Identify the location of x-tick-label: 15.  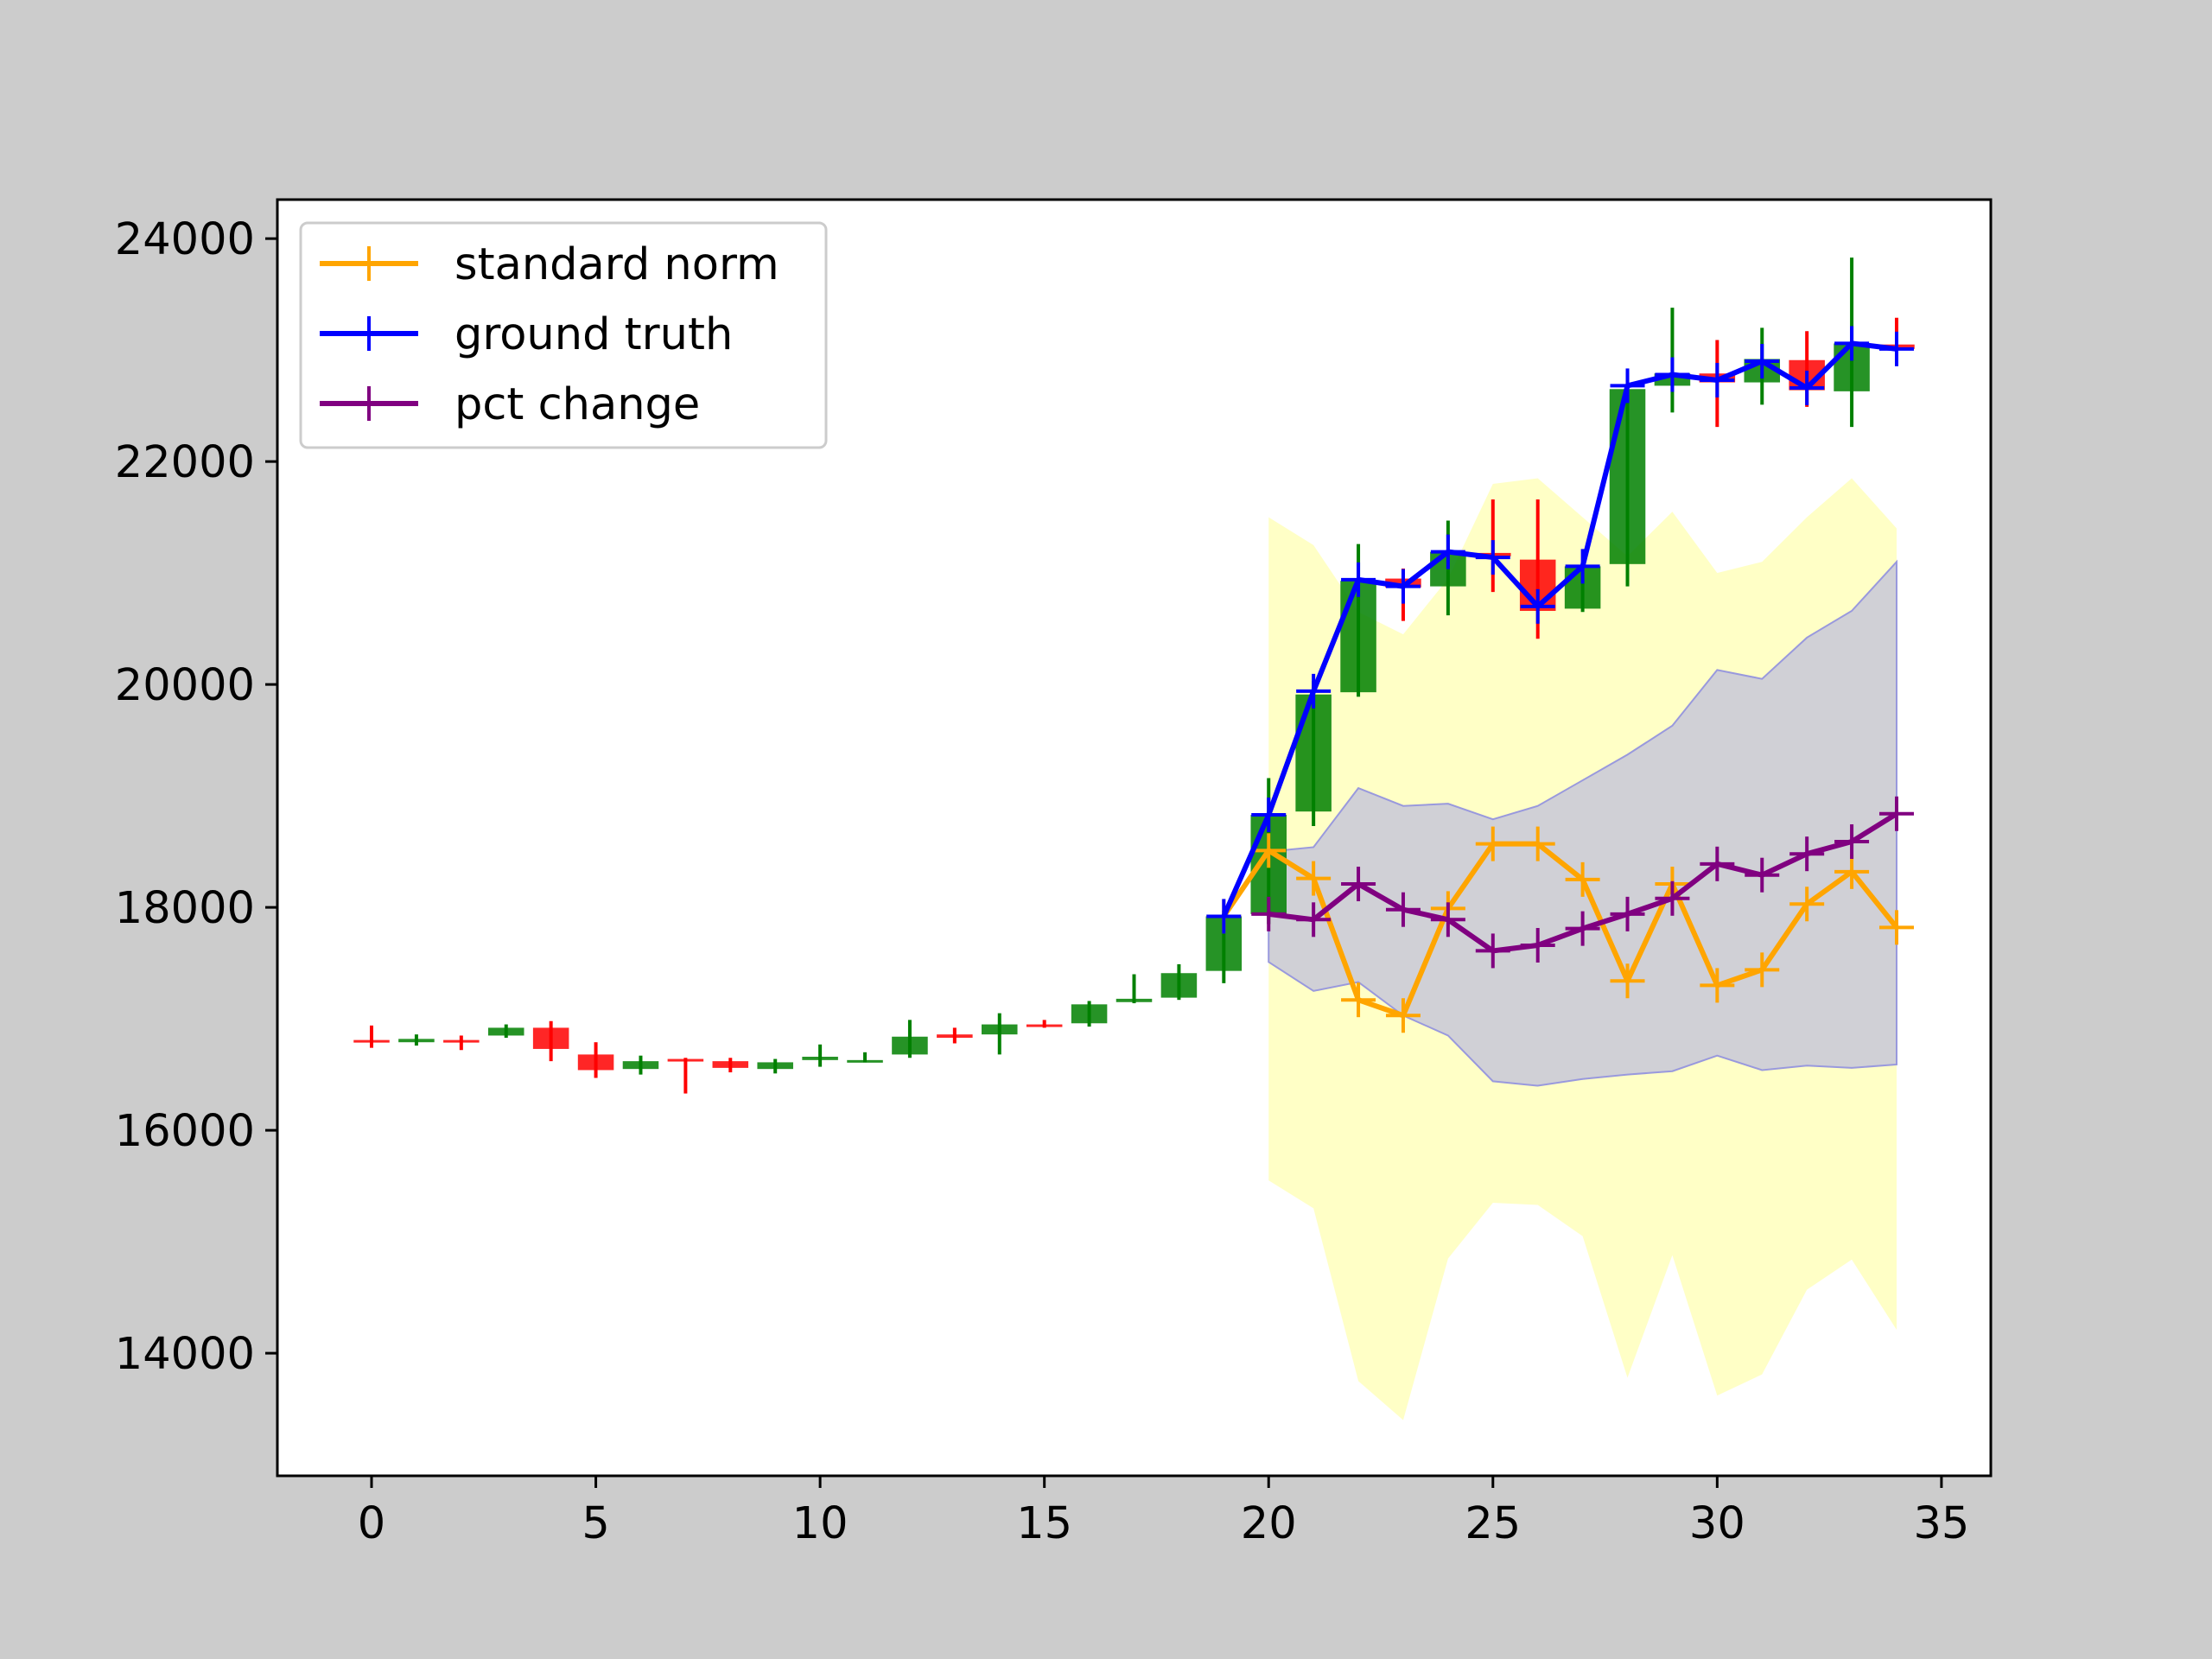
(1044, 1523).